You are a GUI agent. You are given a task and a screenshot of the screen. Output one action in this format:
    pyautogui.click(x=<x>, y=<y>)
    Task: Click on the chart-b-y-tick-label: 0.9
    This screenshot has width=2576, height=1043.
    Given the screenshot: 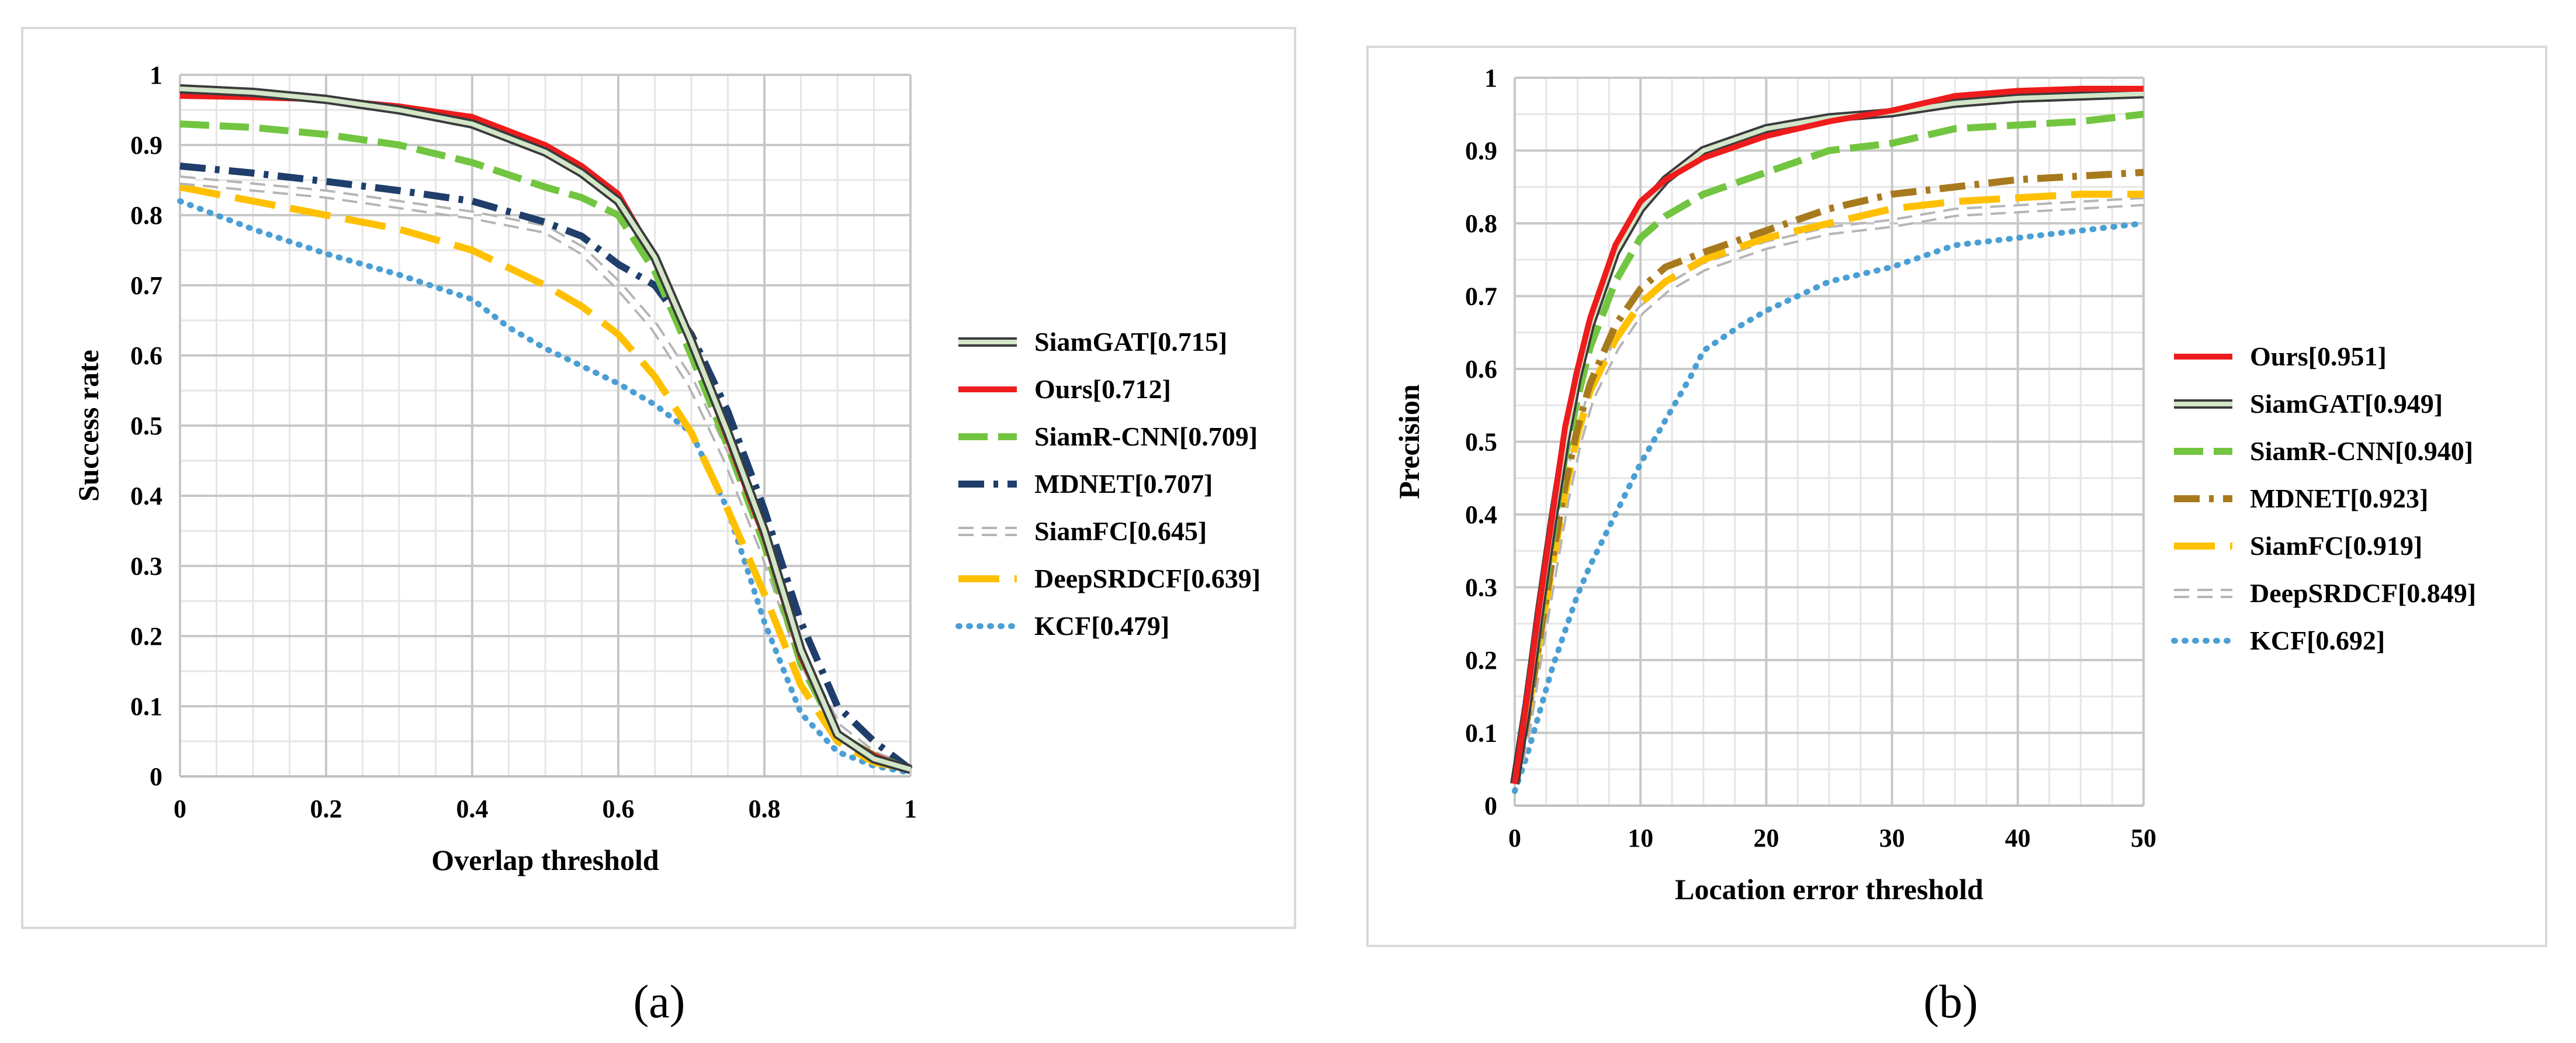 What is the action you would take?
    pyautogui.click(x=1481, y=151)
    